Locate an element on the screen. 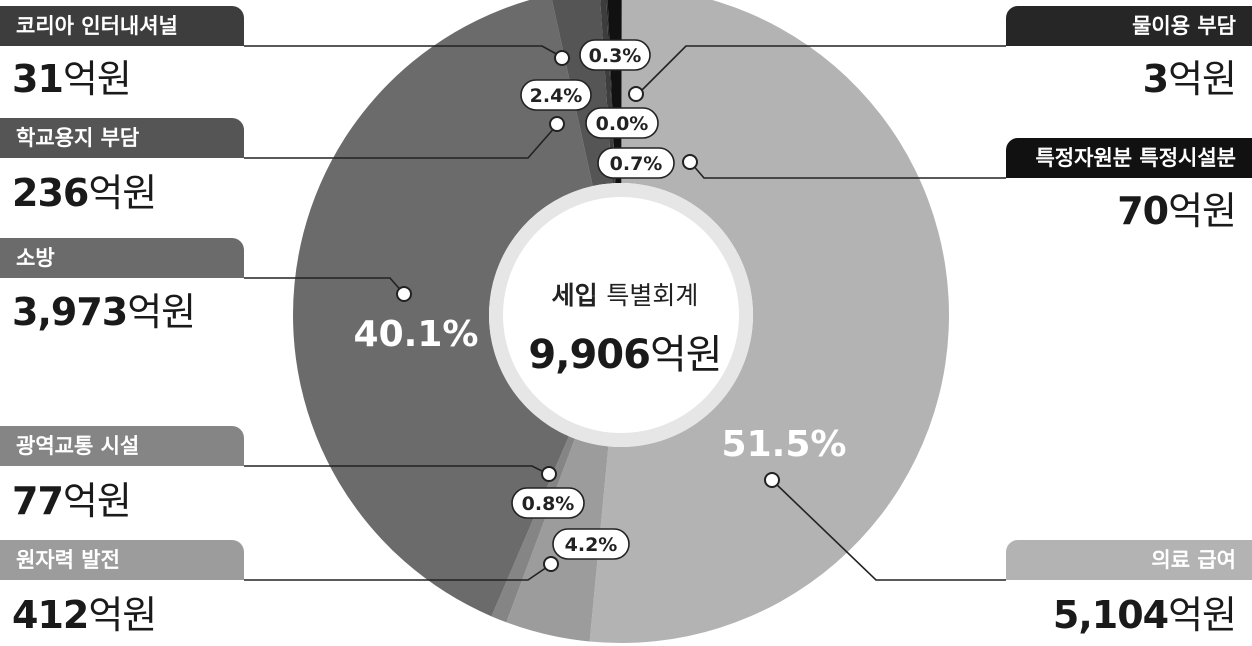  percent-label-water-use: 0.0% is located at coordinates (622, 124).